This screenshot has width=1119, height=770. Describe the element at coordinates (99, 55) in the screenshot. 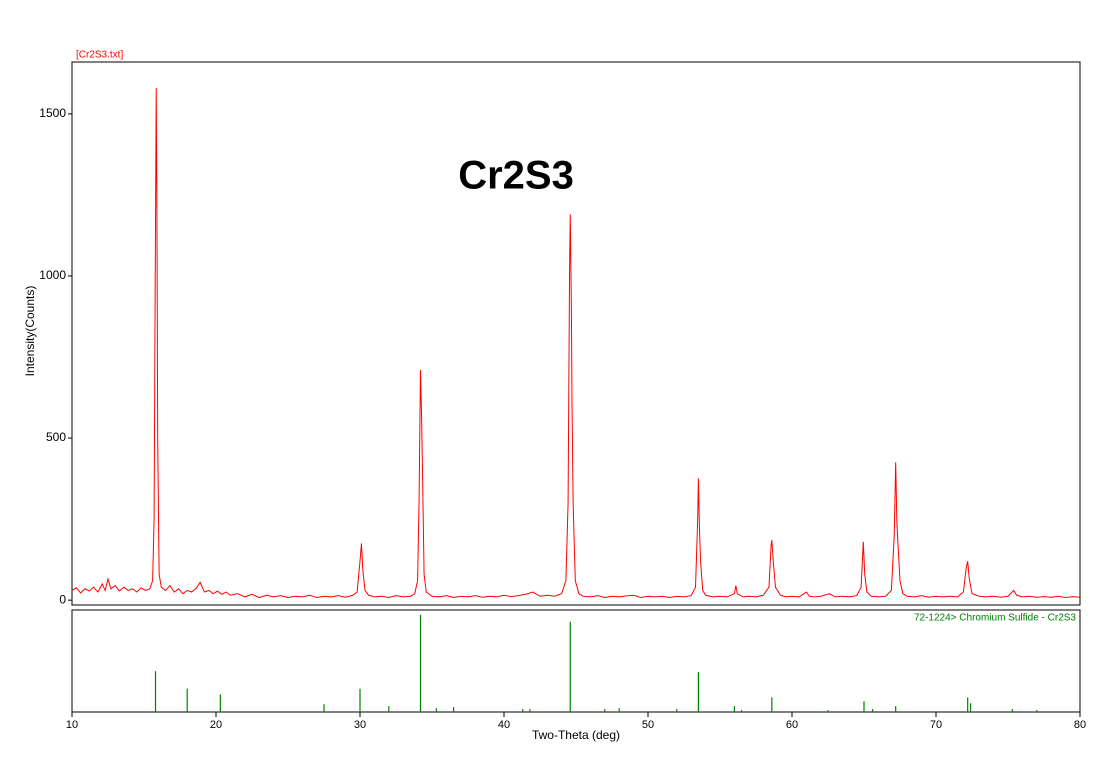

I see `file-label: [Cr2S3.txt]` at that location.